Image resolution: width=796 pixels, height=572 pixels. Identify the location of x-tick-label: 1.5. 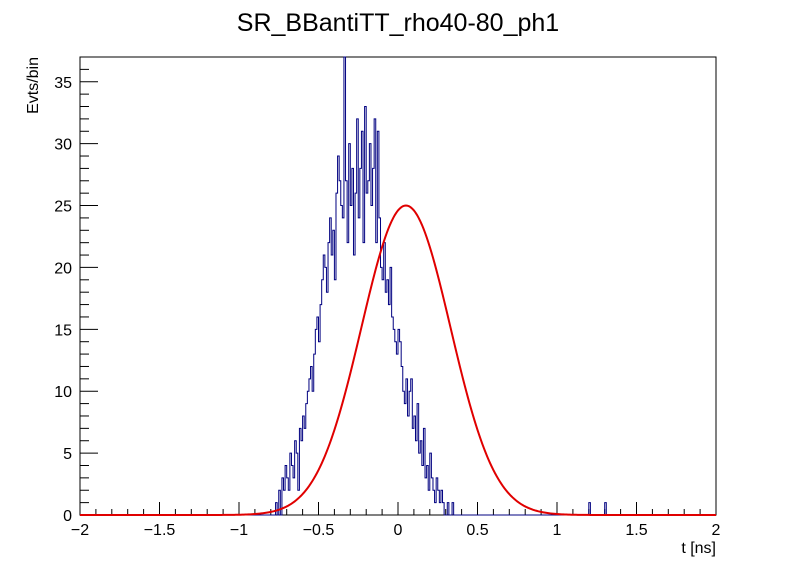
(636, 530).